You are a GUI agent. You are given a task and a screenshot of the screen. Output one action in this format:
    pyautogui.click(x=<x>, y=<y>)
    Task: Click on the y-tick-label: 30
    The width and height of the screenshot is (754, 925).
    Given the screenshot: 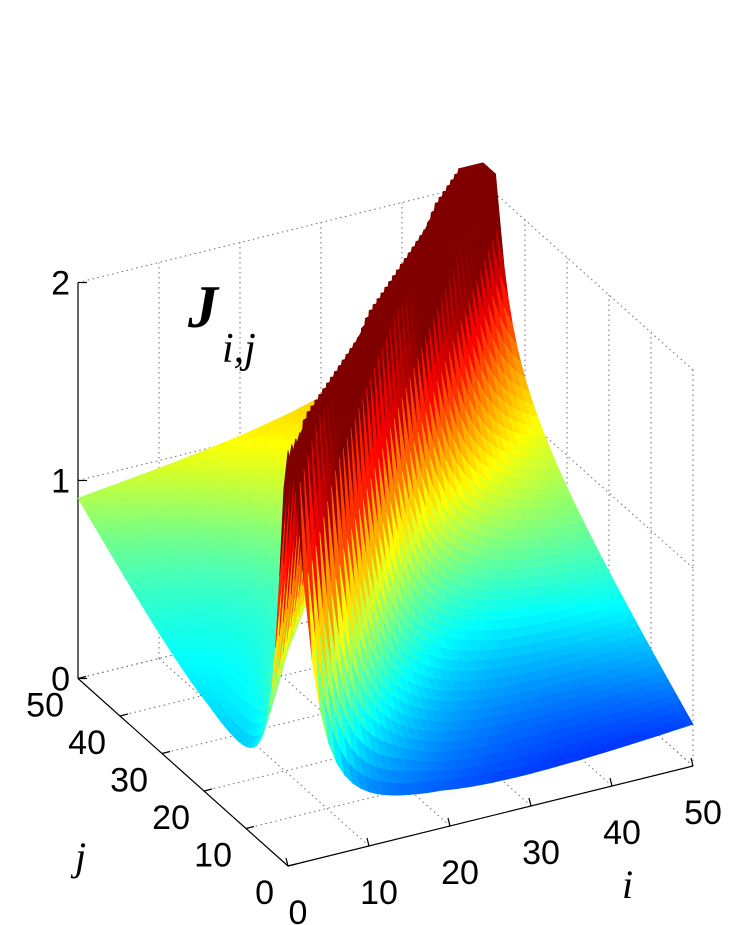 What is the action you would take?
    pyautogui.click(x=129, y=781)
    